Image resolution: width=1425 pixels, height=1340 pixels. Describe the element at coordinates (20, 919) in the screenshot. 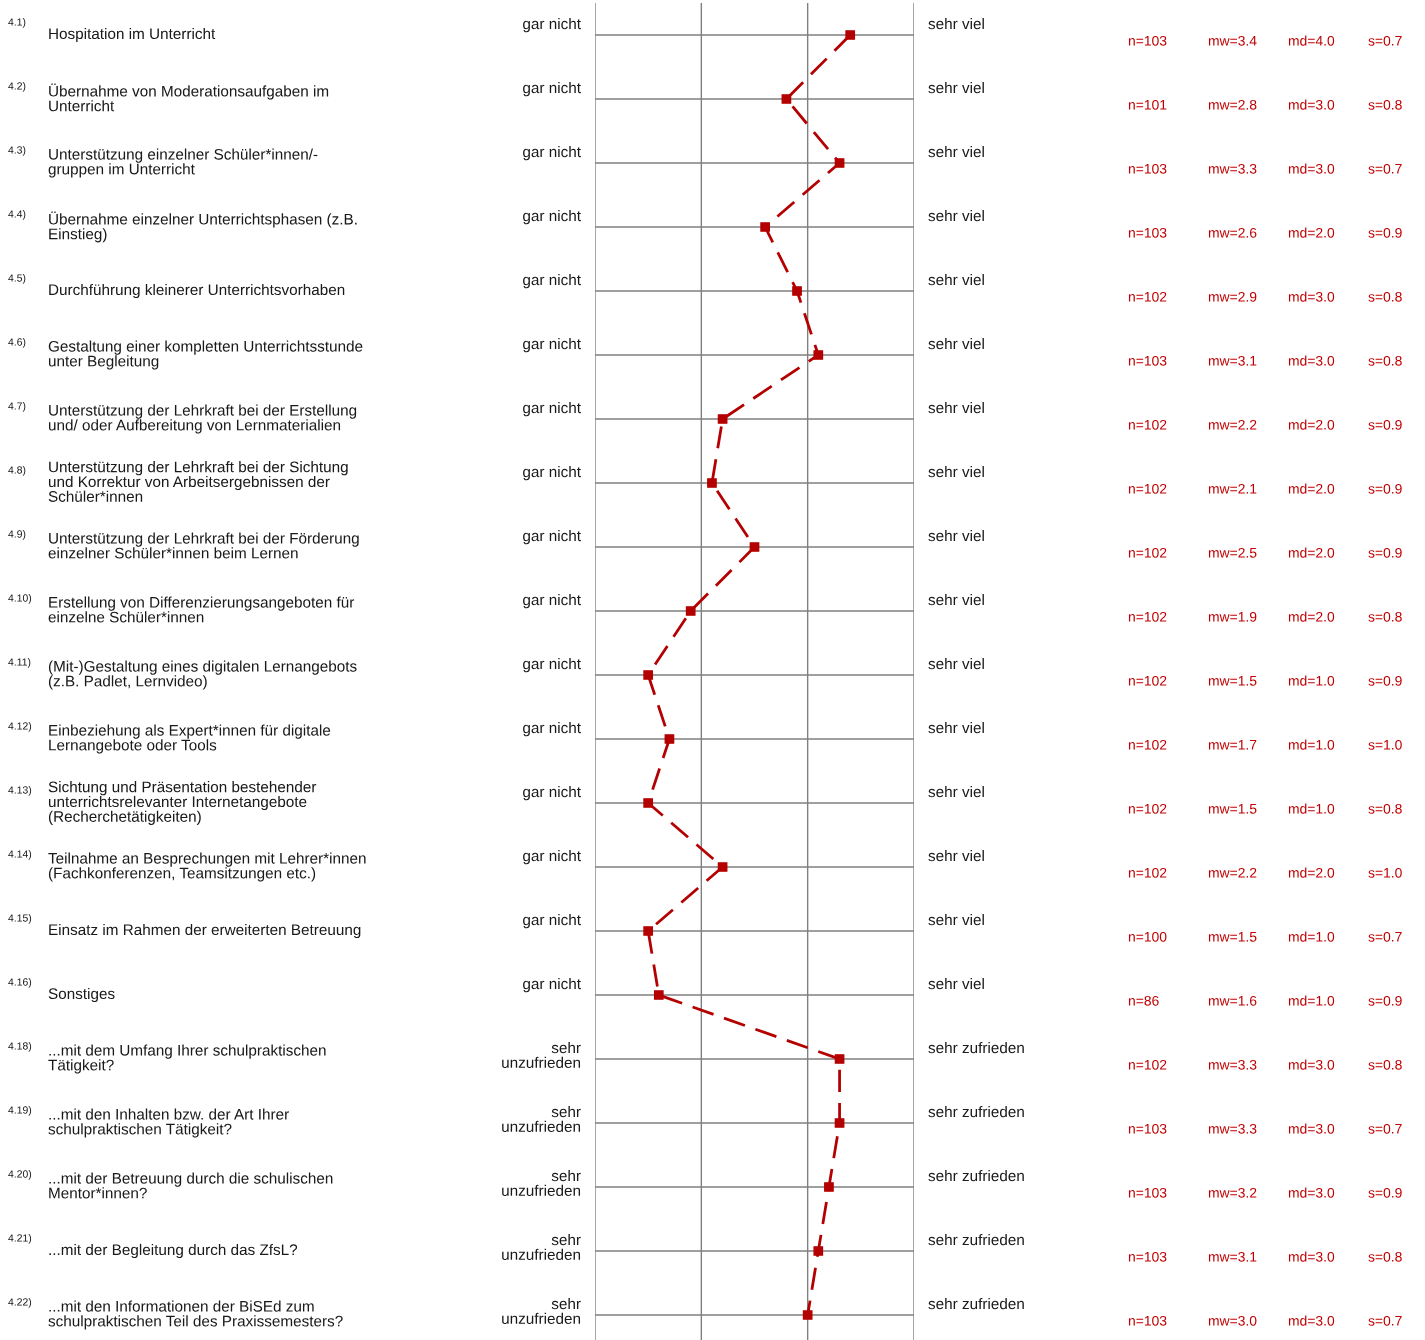

I see `text: 4.15)` at that location.